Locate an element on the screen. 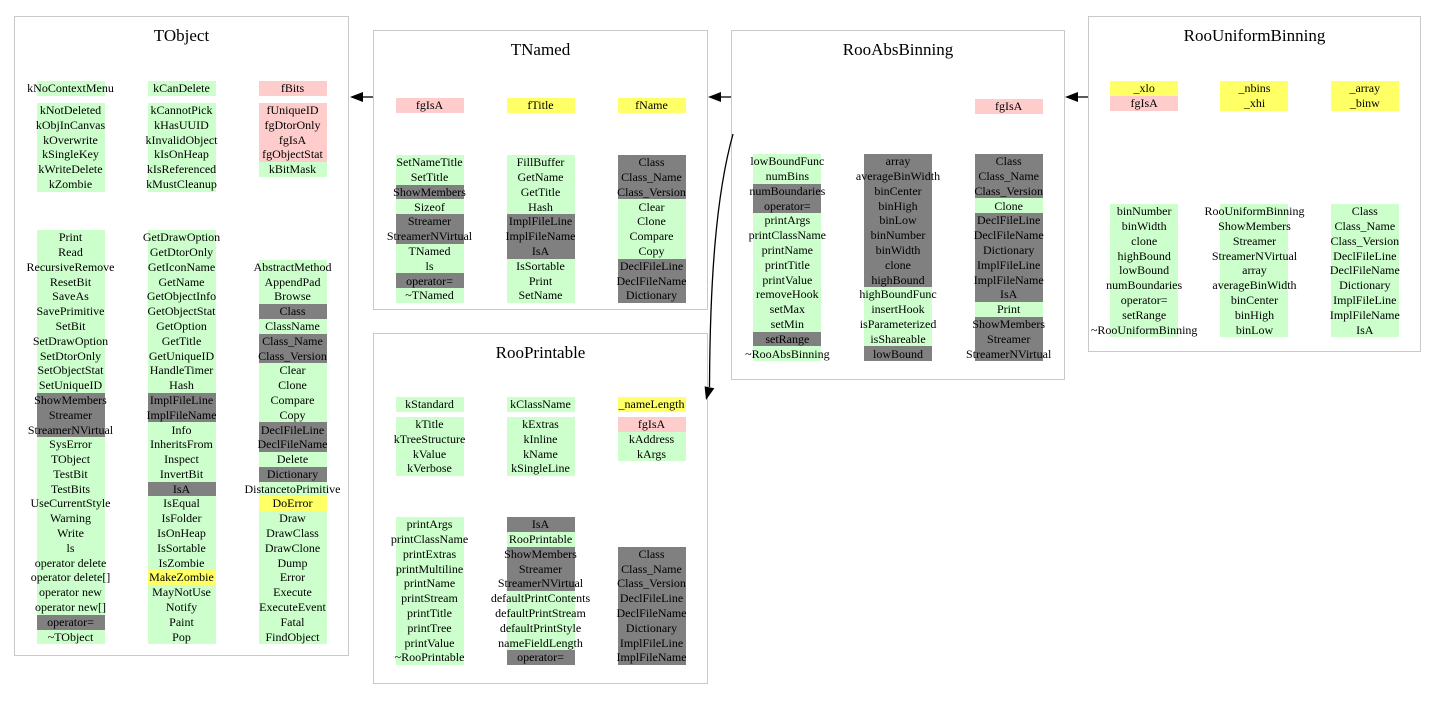  member-cell: operator new[] is located at coordinates (70, 607).